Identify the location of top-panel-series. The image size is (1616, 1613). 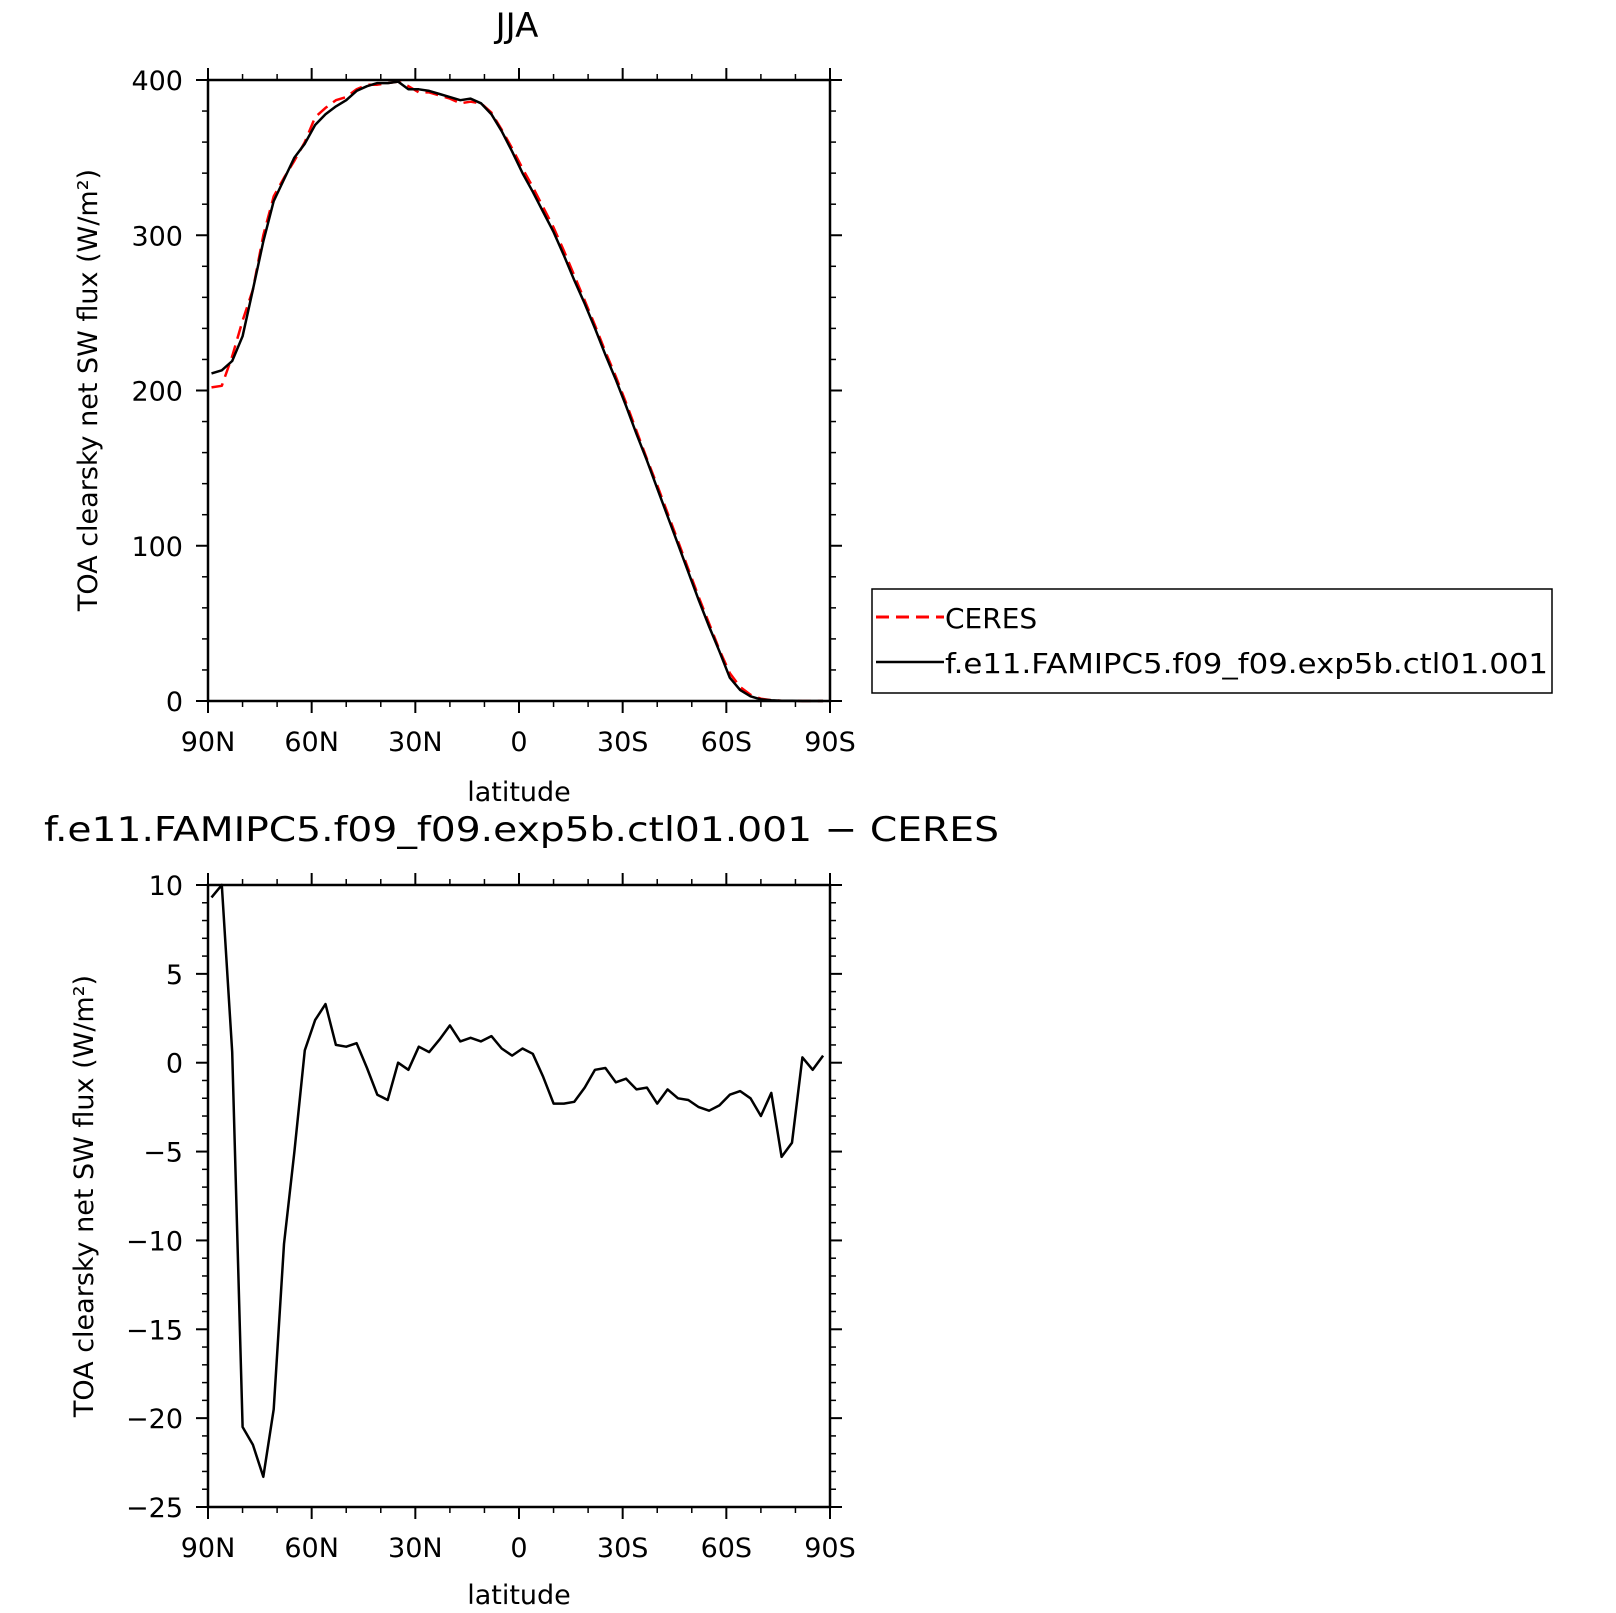
(517, 391).